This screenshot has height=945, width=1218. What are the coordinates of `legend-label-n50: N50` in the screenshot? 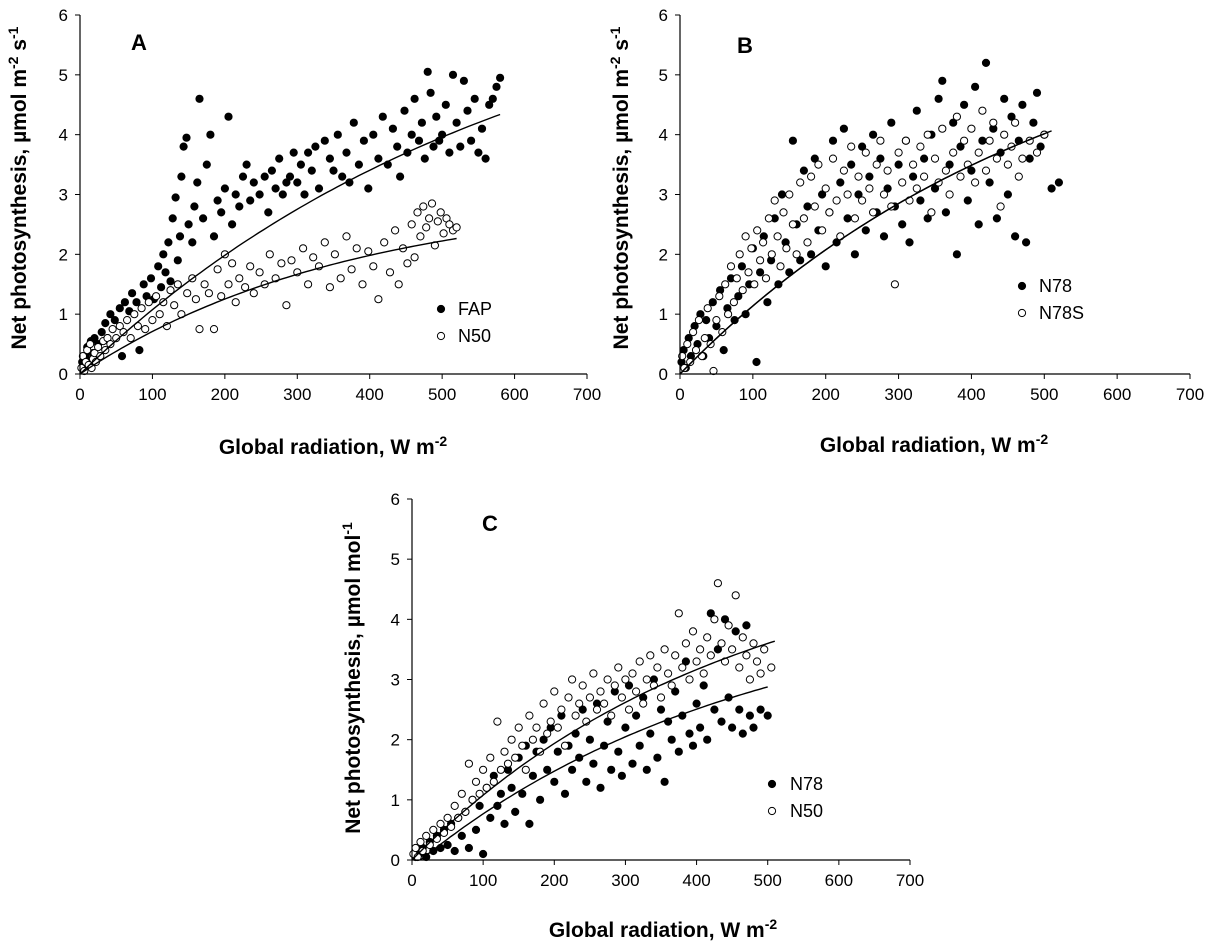 It's located at (474, 336).